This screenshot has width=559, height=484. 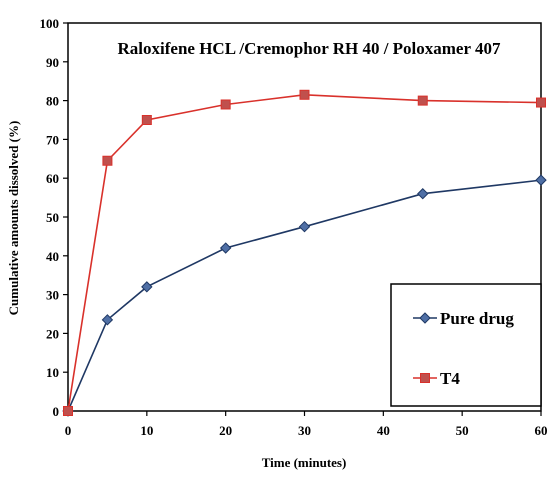 What do you see at coordinates (52, 62) in the screenshot?
I see `y-tick-label: 90` at bounding box center [52, 62].